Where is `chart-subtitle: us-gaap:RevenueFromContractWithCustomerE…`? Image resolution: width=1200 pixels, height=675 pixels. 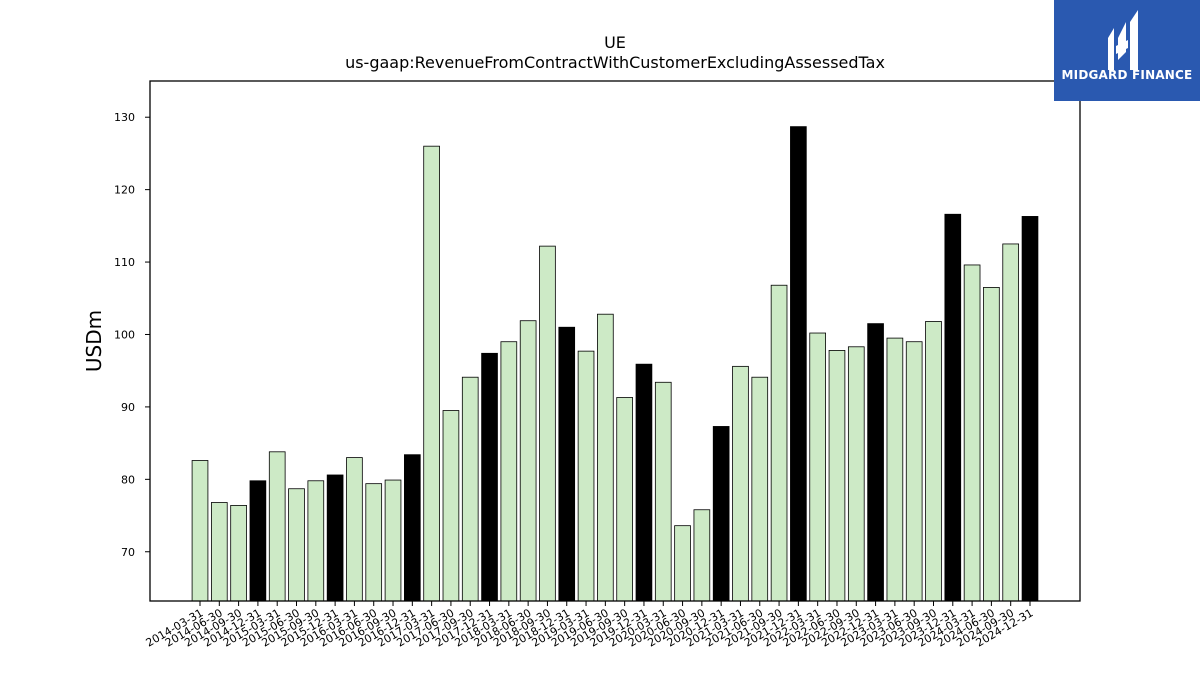
chart-subtitle: us-gaap:RevenueFromContractWithCustomerE… is located at coordinates (615, 62).